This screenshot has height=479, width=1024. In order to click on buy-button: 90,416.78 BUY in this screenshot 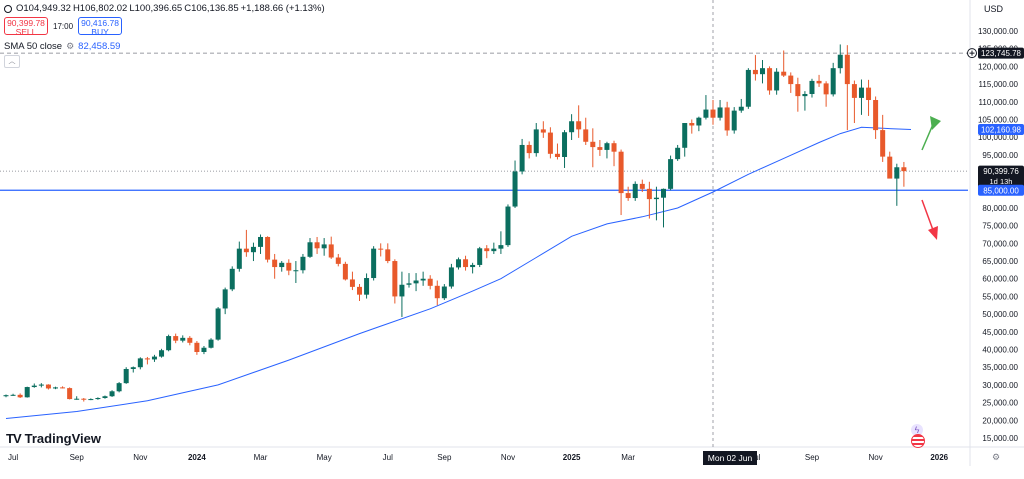, I will do `click(100, 26)`.